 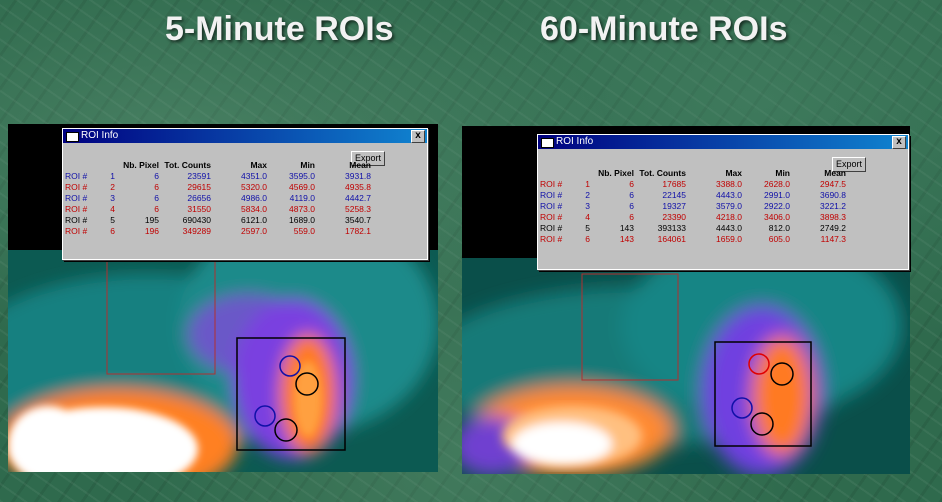 What do you see at coordinates (302, 175) in the screenshot?
I see `cell-min: 3595.0` at bounding box center [302, 175].